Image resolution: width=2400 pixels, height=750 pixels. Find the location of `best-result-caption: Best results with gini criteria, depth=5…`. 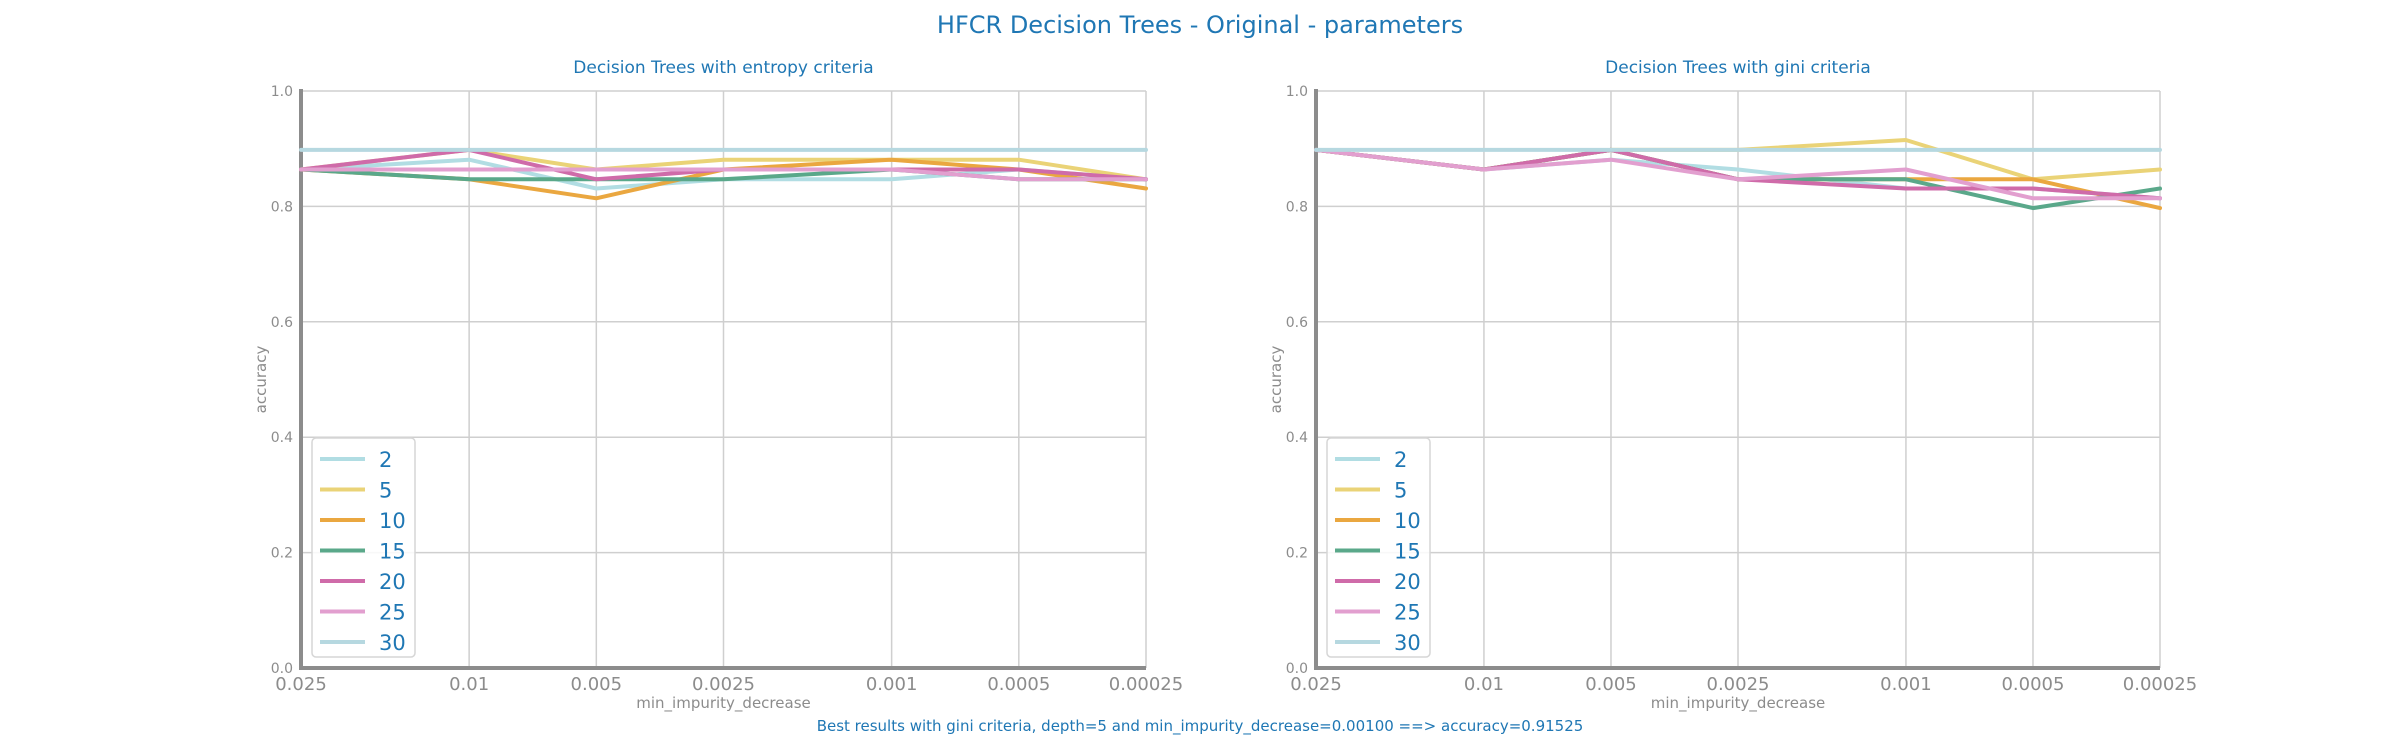

best-result-caption: Best results with gini criteria, depth=5… is located at coordinates (1200, 726).